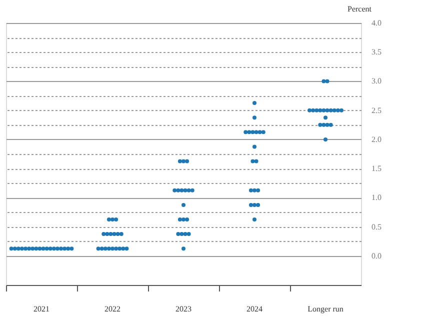 This screenshot has width=430, height=330. What do you see at coordinates (112, 309) in the screenshot?
I see `x-tick-label: 2022` at bounding box center [112, 309].